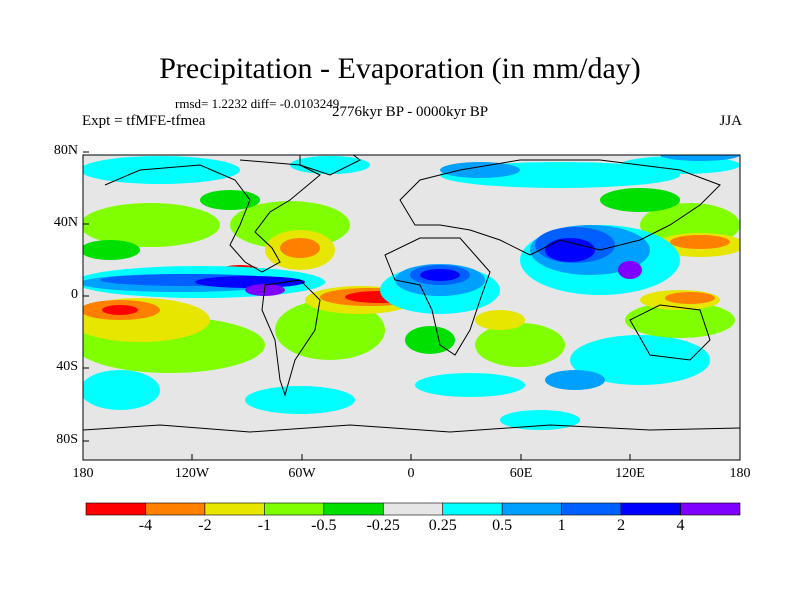 The image size is (800, 600). Describe the element at coordinates (680, 525) in the screenshot. I see `colorbar-label: 4` at that location.